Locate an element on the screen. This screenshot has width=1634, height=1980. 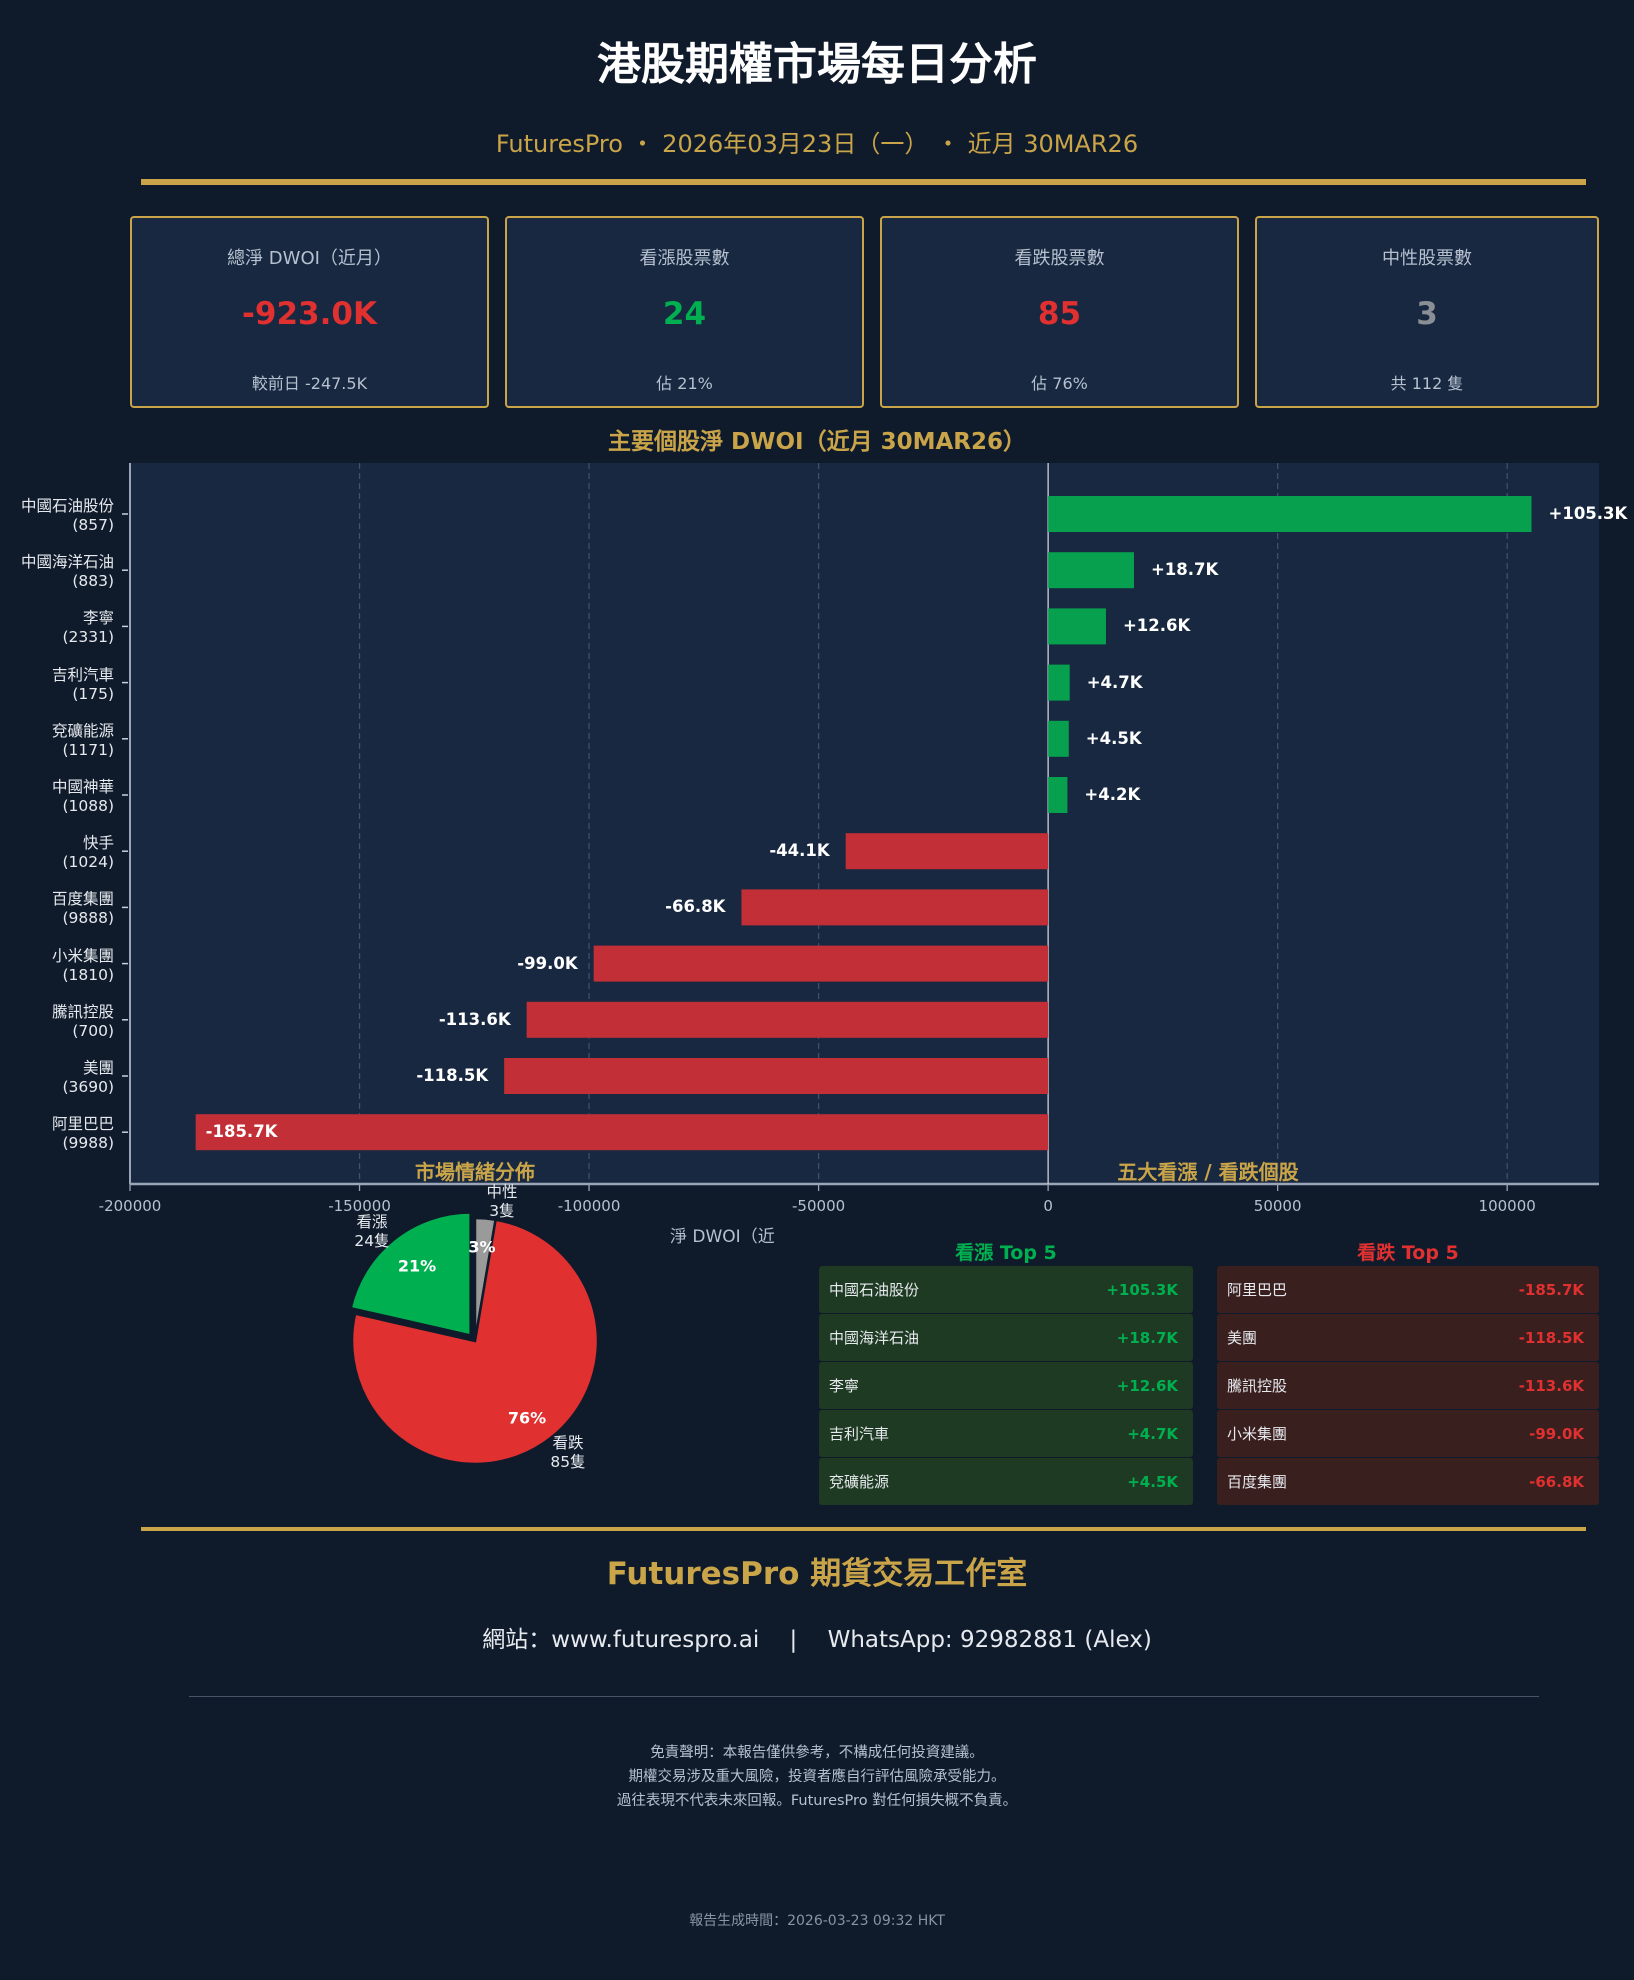
y-tick-label: 中國神華 (1088) is located at coordinates (82, 796).